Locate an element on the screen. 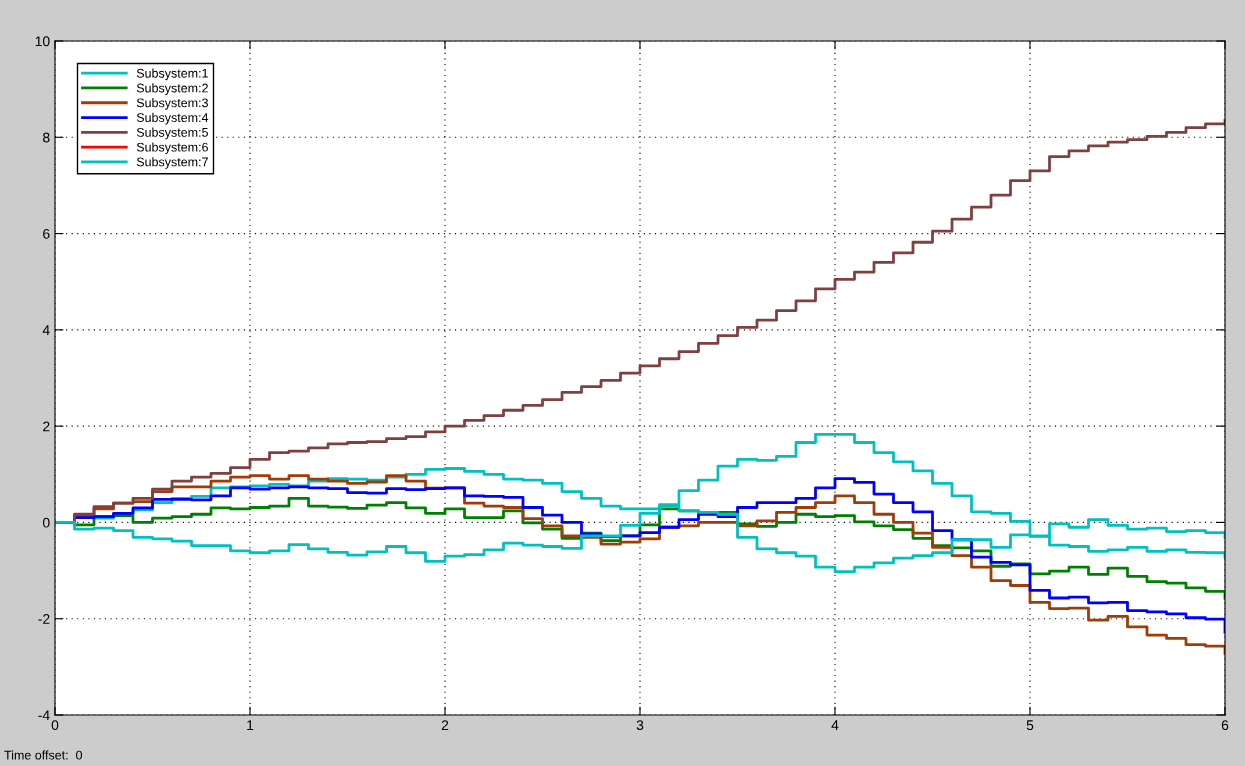 This screenshot has width=1245, height=766. y-tick-label: 2 is located at coordinates (46, 426).